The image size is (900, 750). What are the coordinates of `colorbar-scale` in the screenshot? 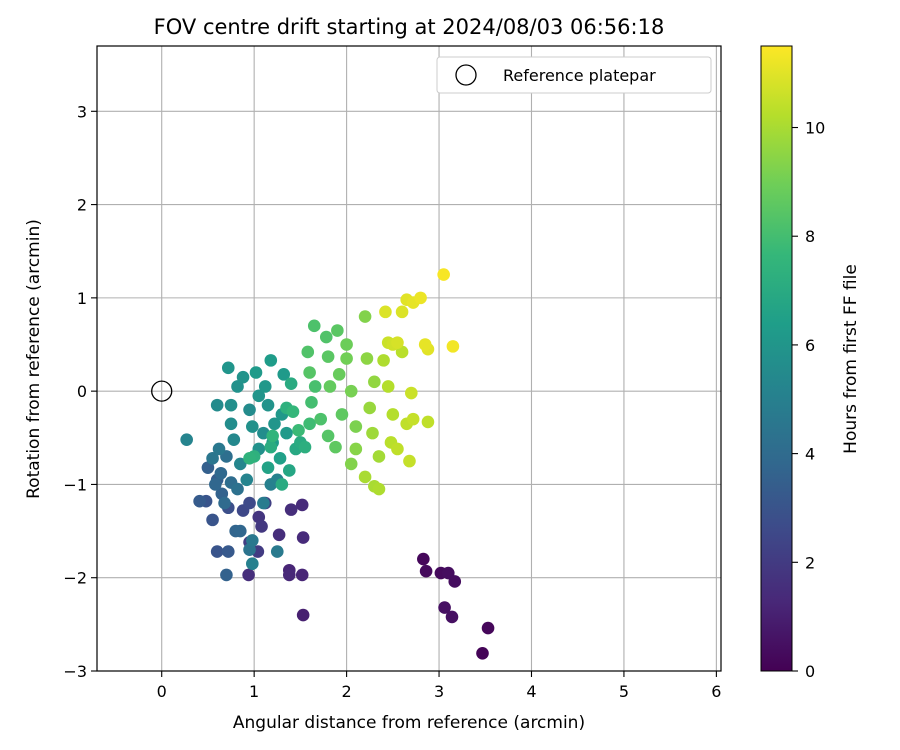 It's located at (776, 358).